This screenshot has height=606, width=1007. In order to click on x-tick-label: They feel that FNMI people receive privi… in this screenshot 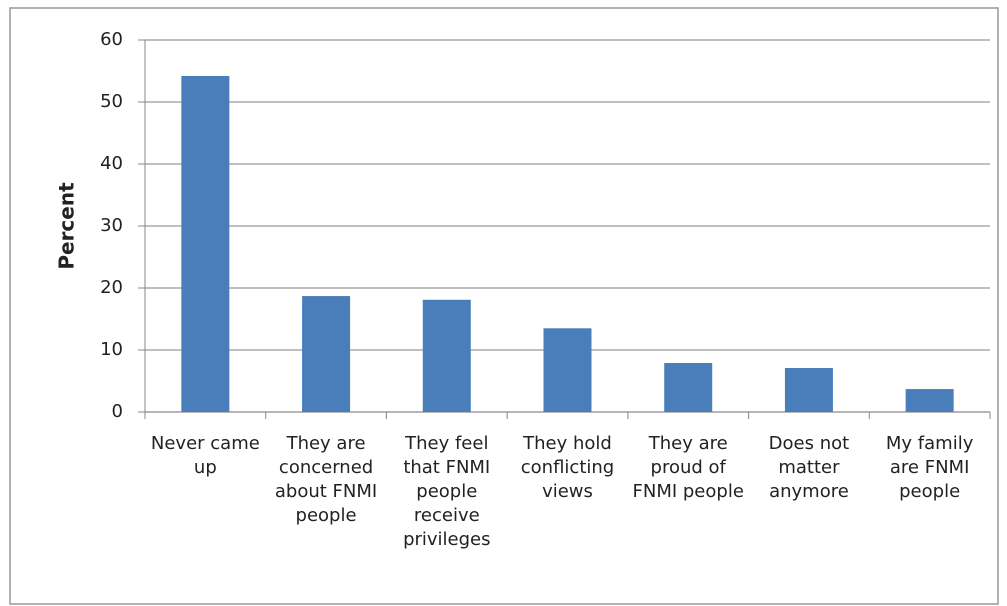, I will do `click(447, 491)`.